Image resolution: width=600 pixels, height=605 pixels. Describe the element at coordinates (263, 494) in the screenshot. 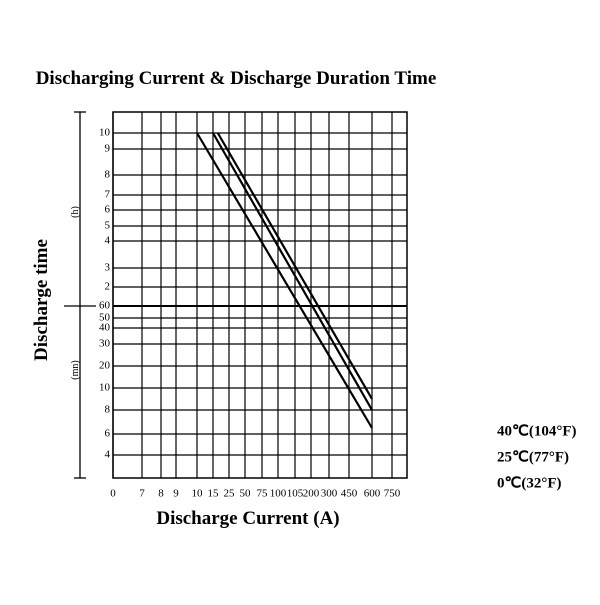

I see `x-tick-label: 75` at that location.